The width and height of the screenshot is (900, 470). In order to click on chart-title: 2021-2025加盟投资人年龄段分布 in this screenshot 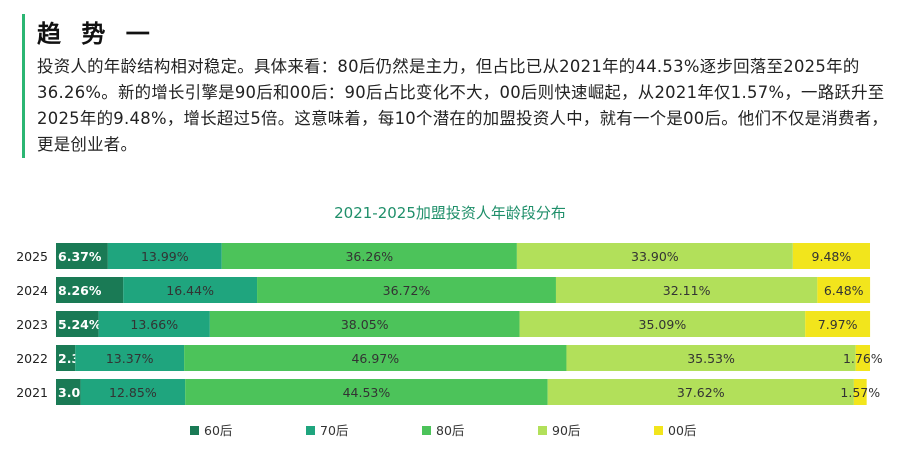, I will do `click(450, 213)`.